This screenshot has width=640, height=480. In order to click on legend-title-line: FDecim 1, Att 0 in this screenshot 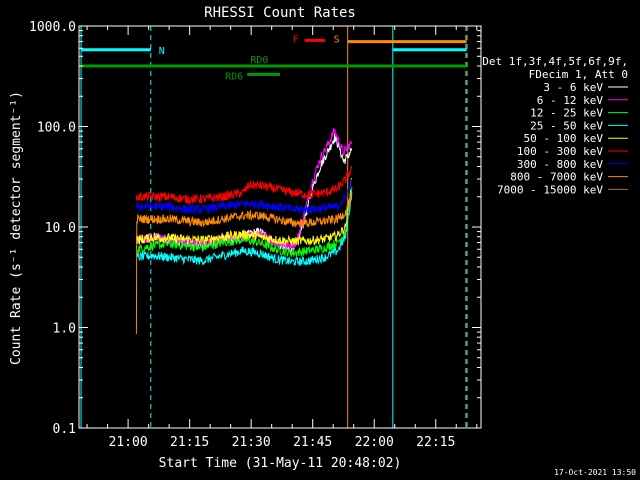, I will do `click(578, 74)`.